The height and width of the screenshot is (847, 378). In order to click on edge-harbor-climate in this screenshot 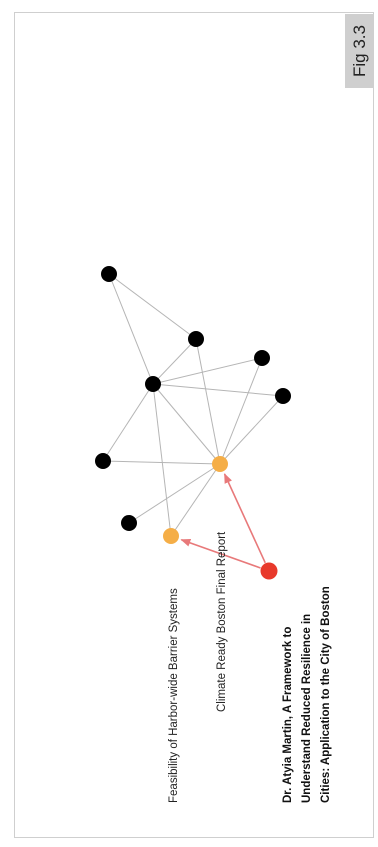, I will do `click(195, 500)`.